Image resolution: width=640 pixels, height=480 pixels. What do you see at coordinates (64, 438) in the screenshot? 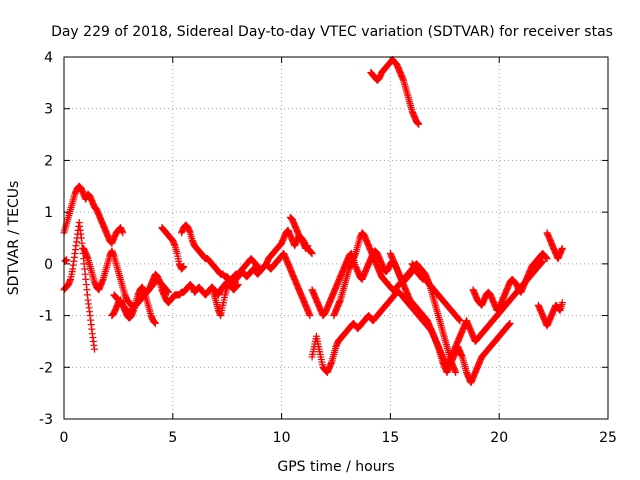
I see `x-tick-label: 0` at bounding box center [64, 438].